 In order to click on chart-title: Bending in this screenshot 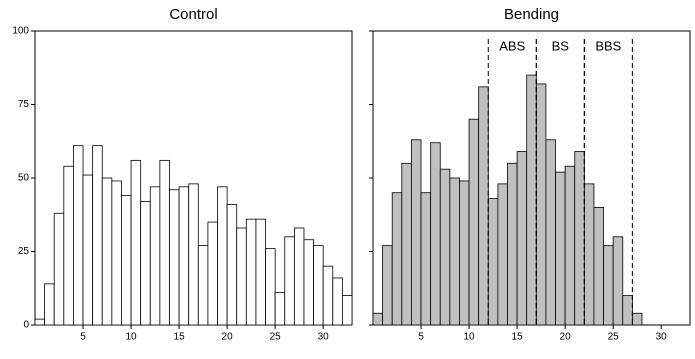, I will do `click(531, 14)`.